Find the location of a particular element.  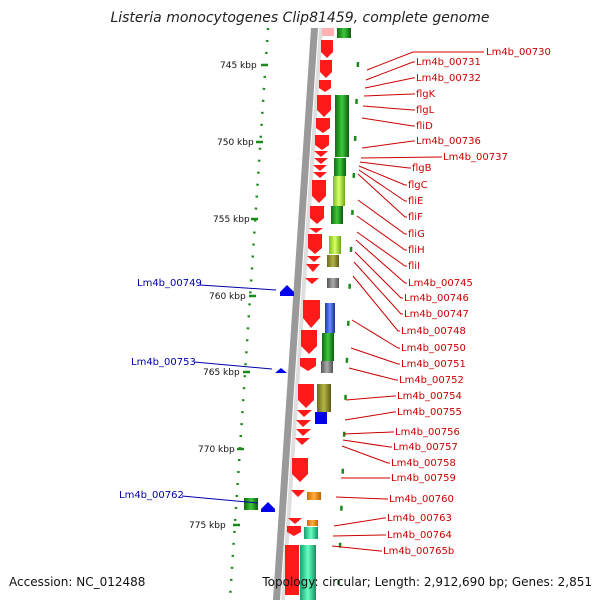

right-dotted-track is located at coordinates (348, 330).